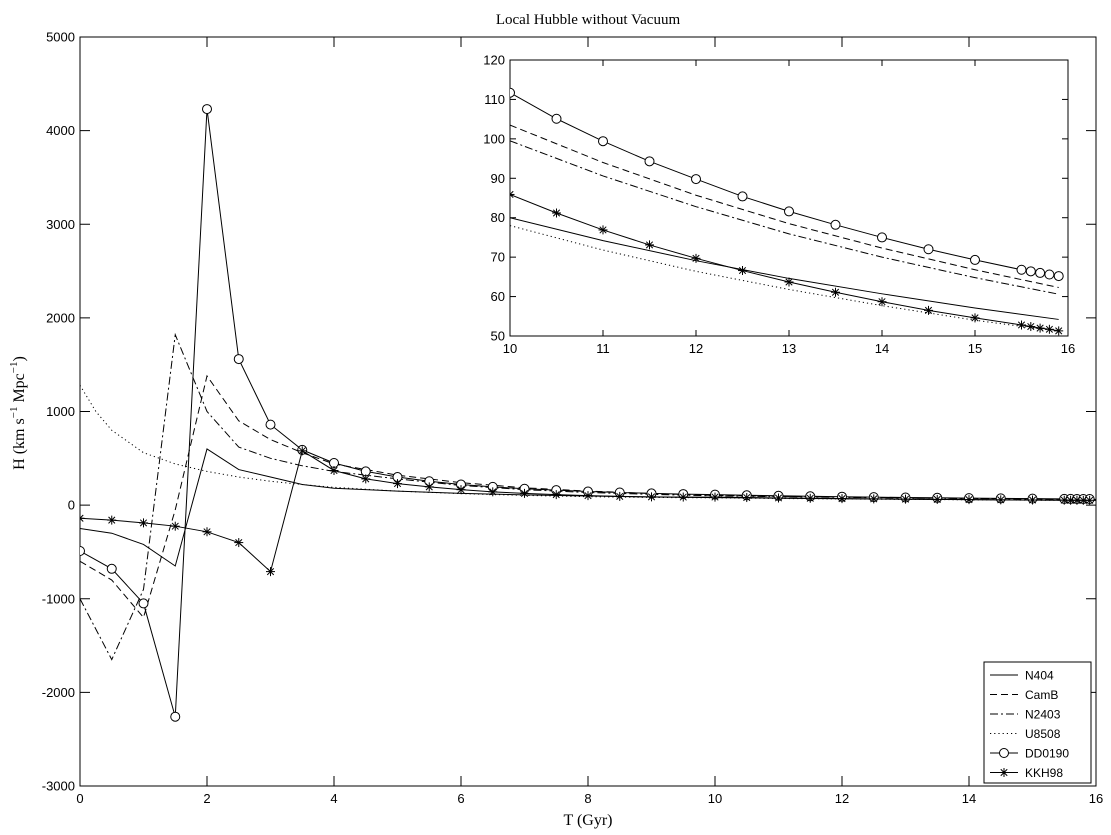 The height and width of the screenshot is (835, 1111). What do you see at coordinates (498, 178) in the screenshot?
I see `inset-y-tick-label: 90` at bounding box center [498, 178].